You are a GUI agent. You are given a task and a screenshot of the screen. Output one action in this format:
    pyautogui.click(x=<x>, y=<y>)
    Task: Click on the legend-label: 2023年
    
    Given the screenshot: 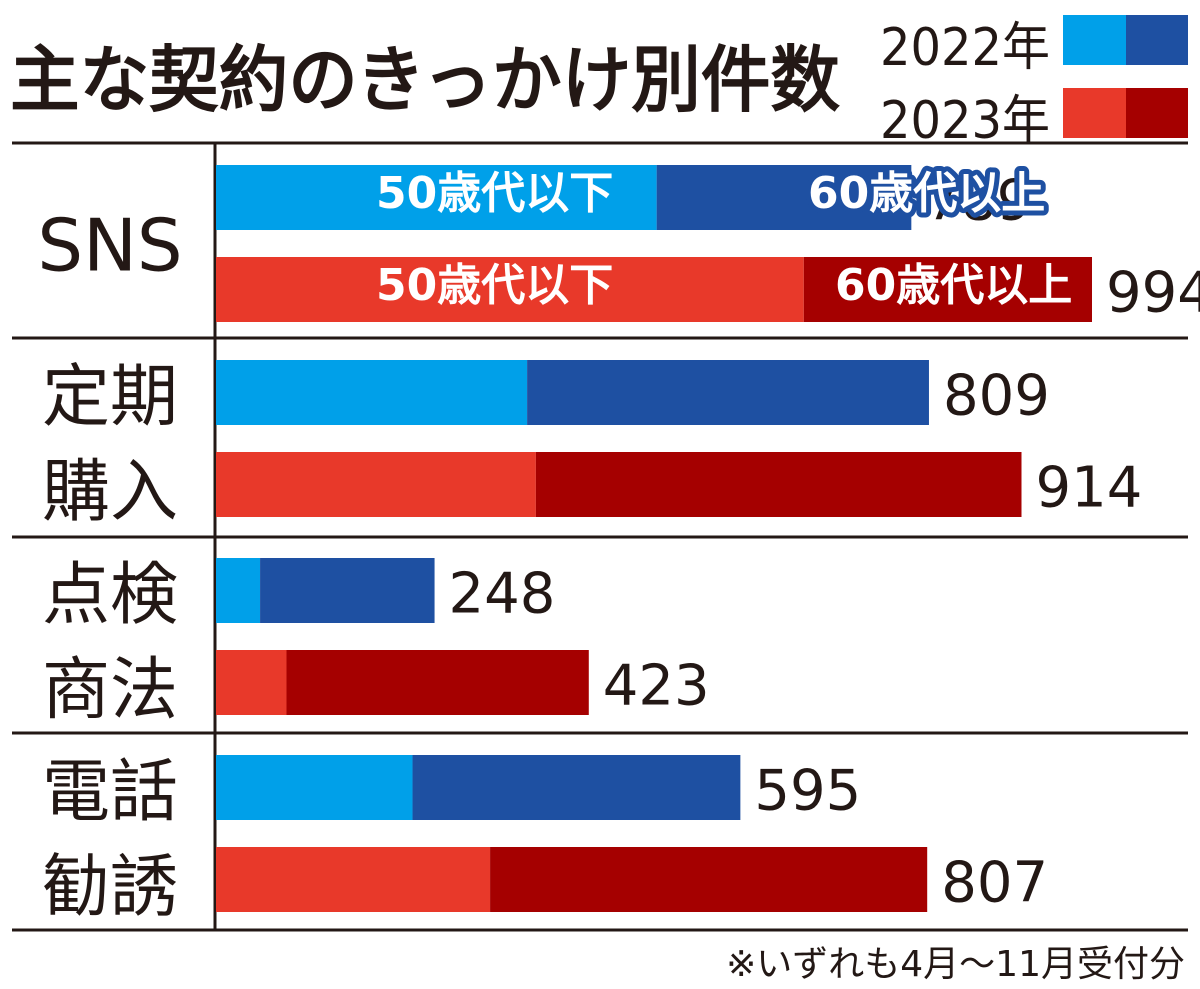 What is the action you would take?
    pyautogui.click(x=965, y=121)
    